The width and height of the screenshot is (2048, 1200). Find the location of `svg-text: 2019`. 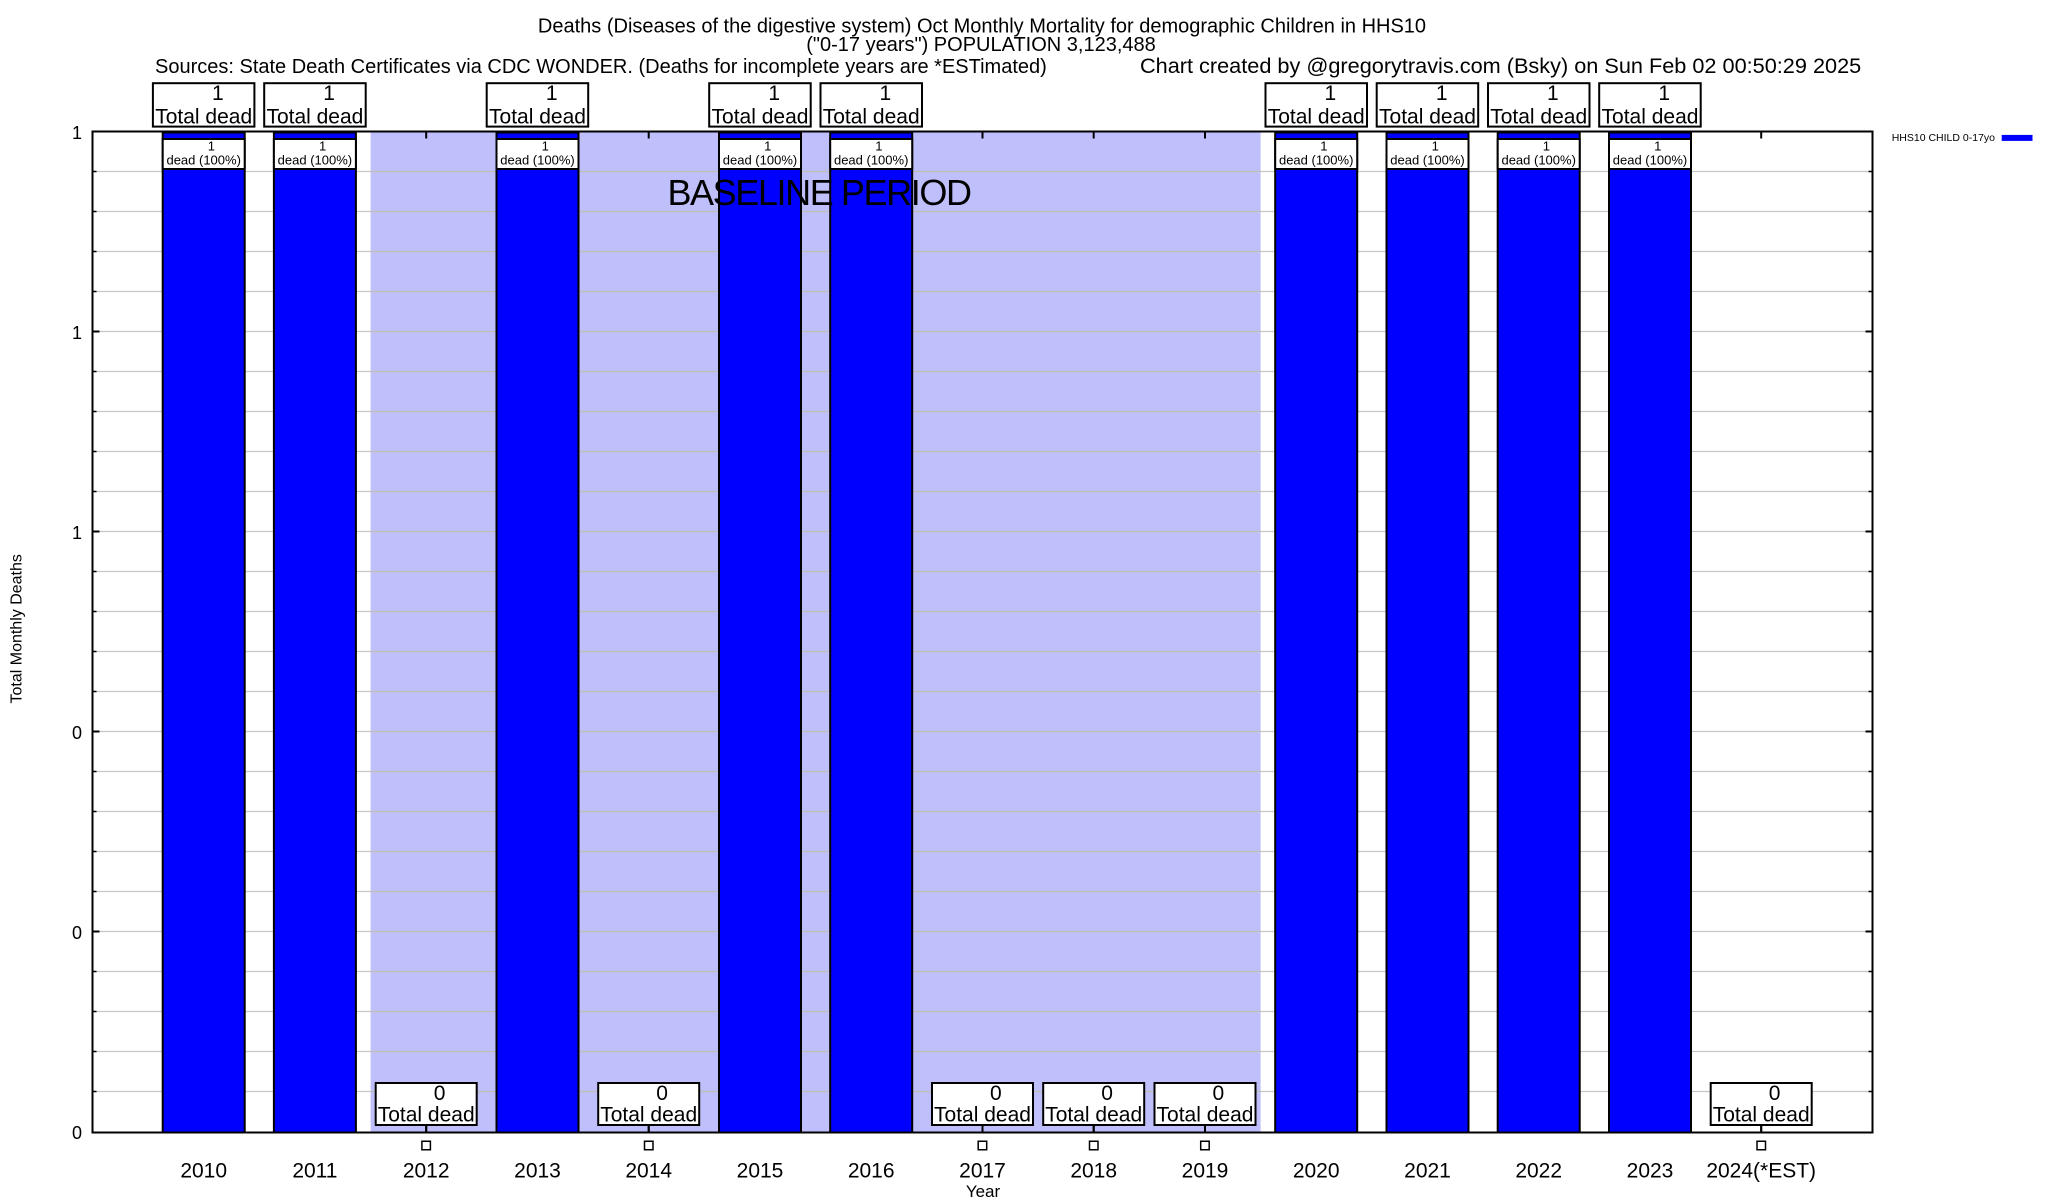

svg-text: 2019 is located at coordinates (1205, 1171).